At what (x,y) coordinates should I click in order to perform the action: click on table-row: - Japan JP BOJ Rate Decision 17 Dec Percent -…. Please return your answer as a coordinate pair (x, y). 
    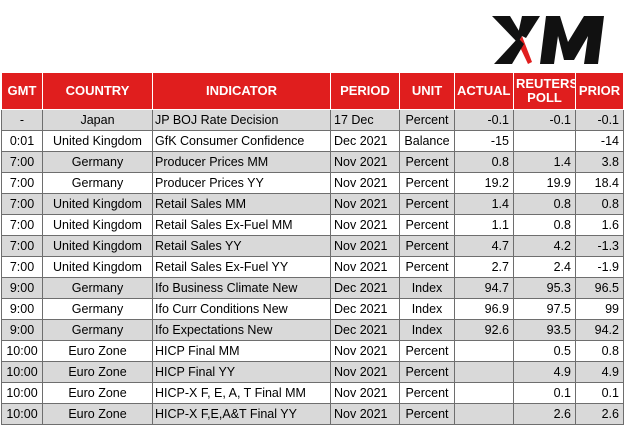
    Looking at the image, I should click on (312, 120).